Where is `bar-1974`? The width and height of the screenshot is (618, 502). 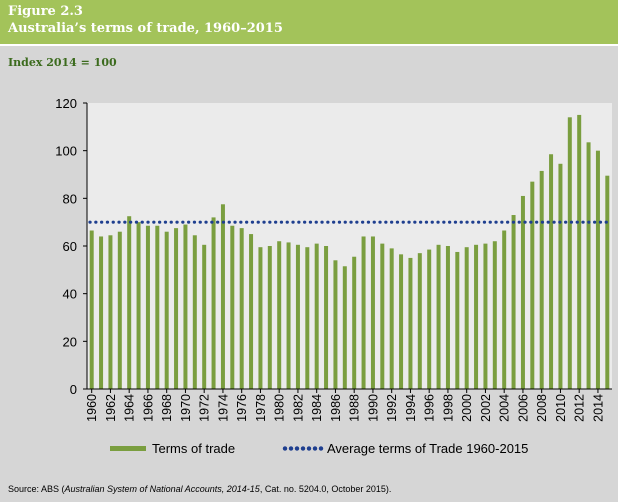 bar-1974 is located at coordinates (222, 296).